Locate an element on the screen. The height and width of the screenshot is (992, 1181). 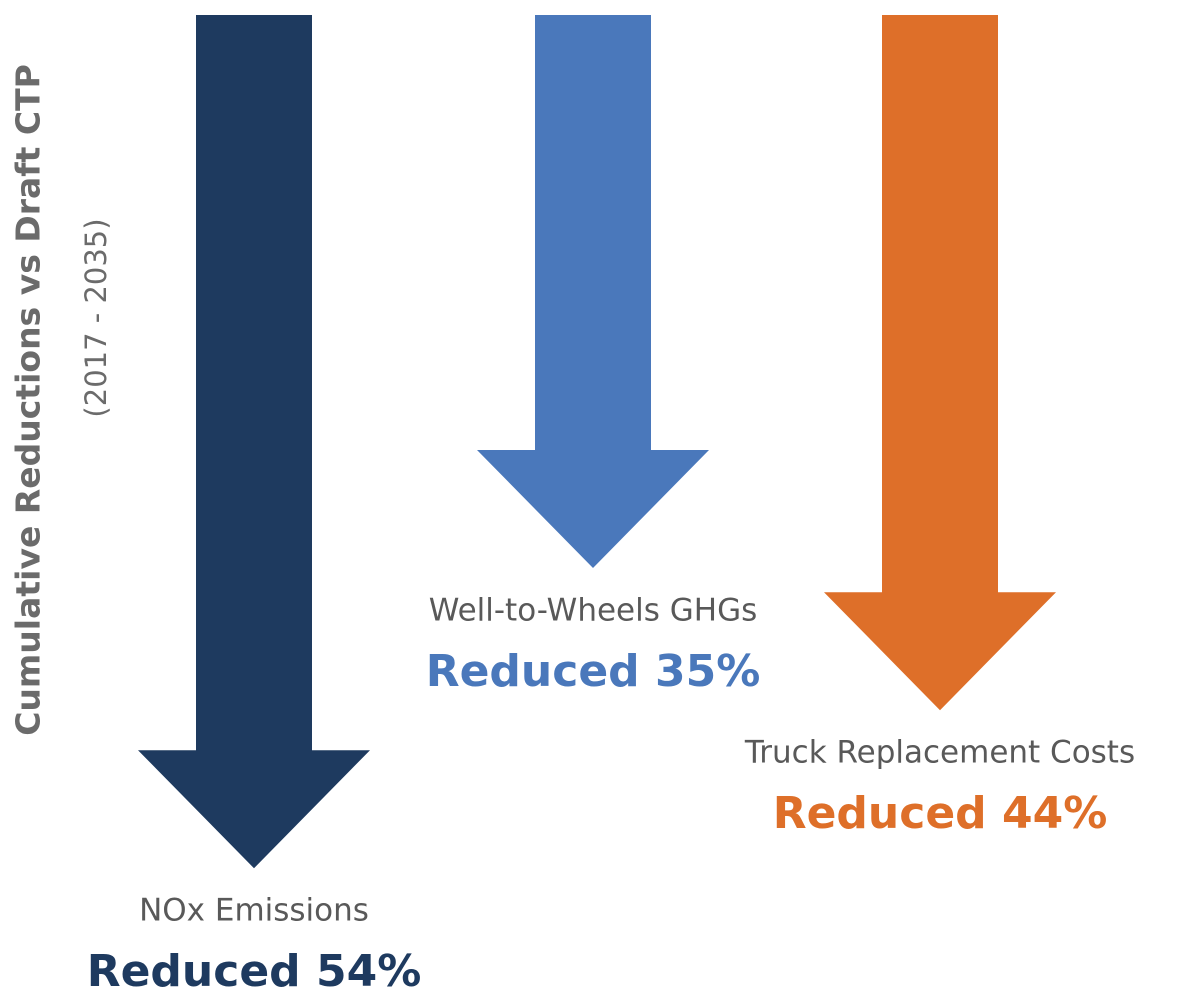
category-label: Truck Replacement Costs is located at coordinates (939, 753).